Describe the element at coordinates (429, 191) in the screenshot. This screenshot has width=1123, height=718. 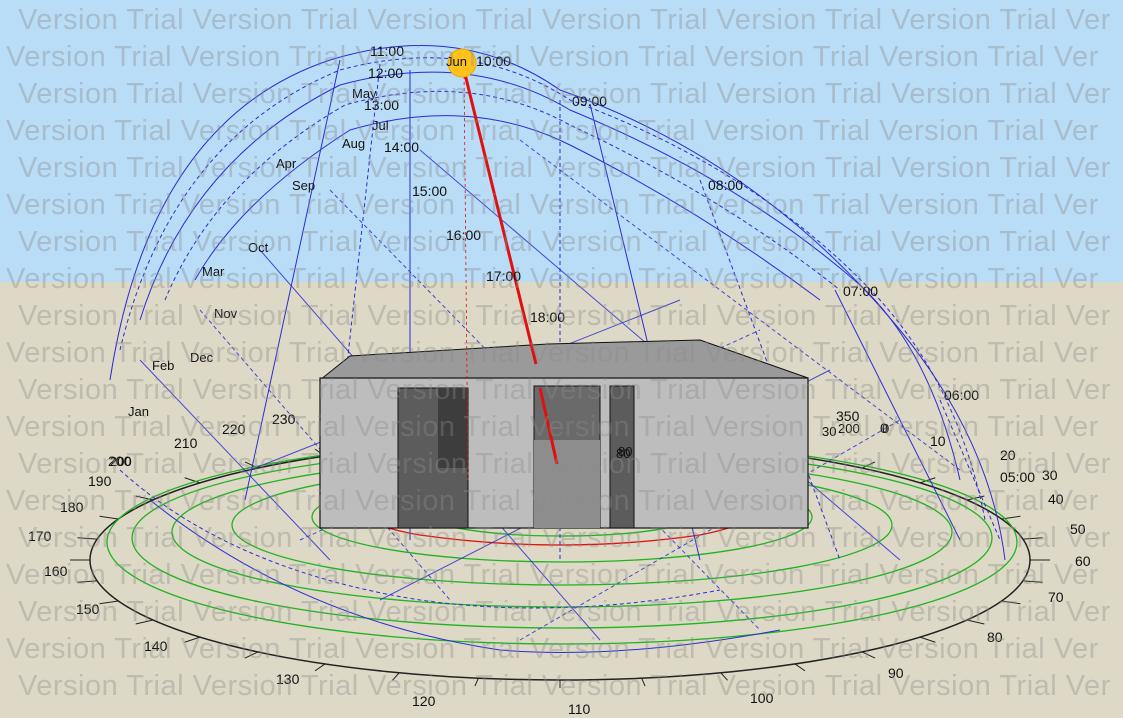
I see `hour-label: 15:00` at that location.